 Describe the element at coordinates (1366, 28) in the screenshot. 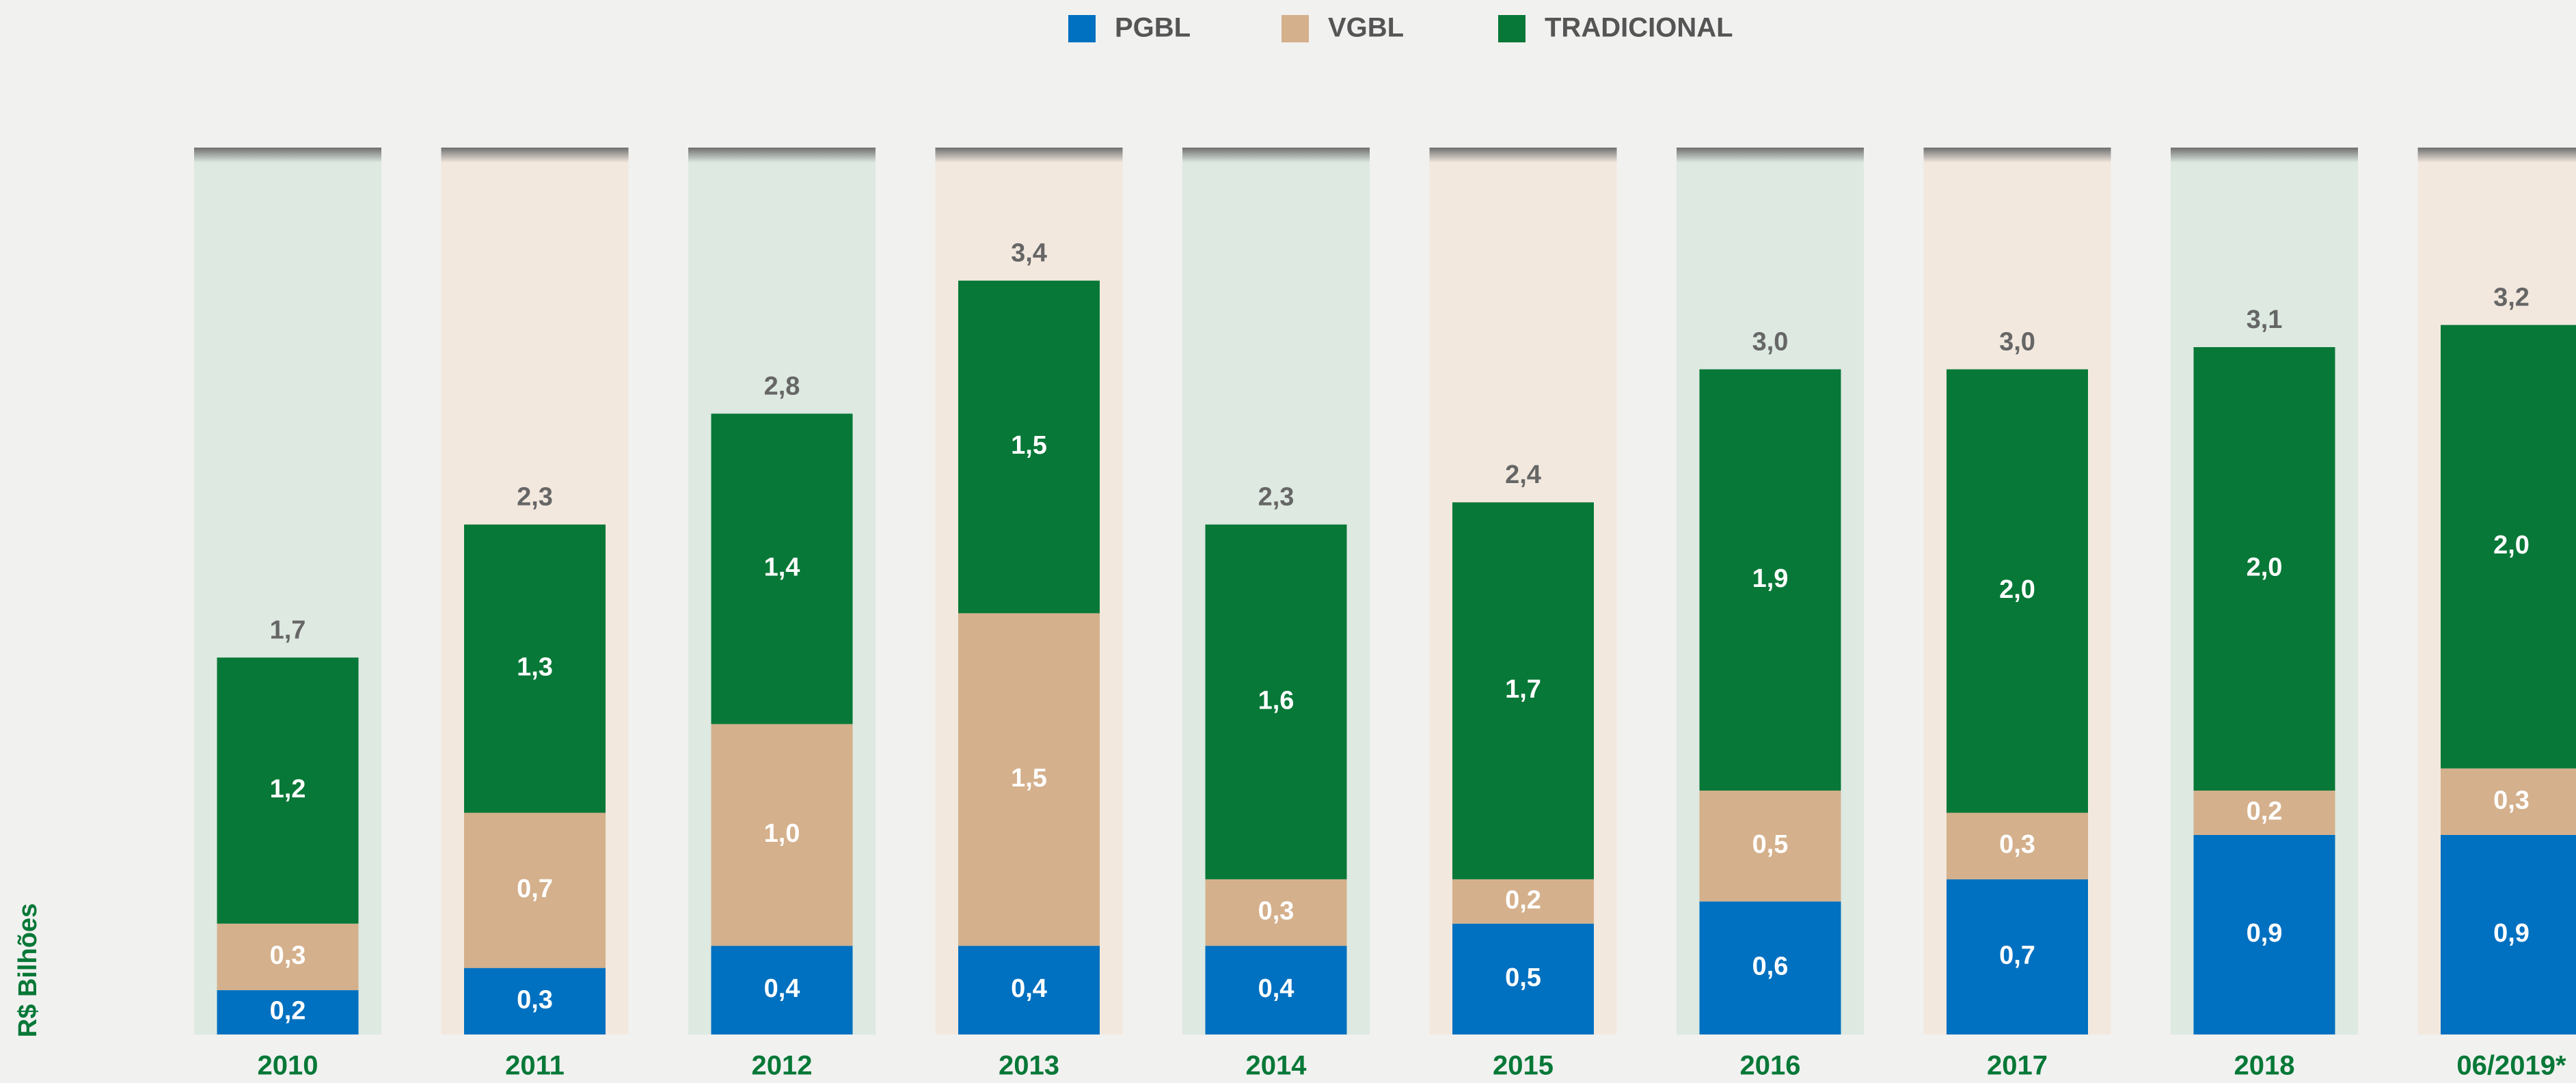

I see `legend-label: VGBL` at that location.